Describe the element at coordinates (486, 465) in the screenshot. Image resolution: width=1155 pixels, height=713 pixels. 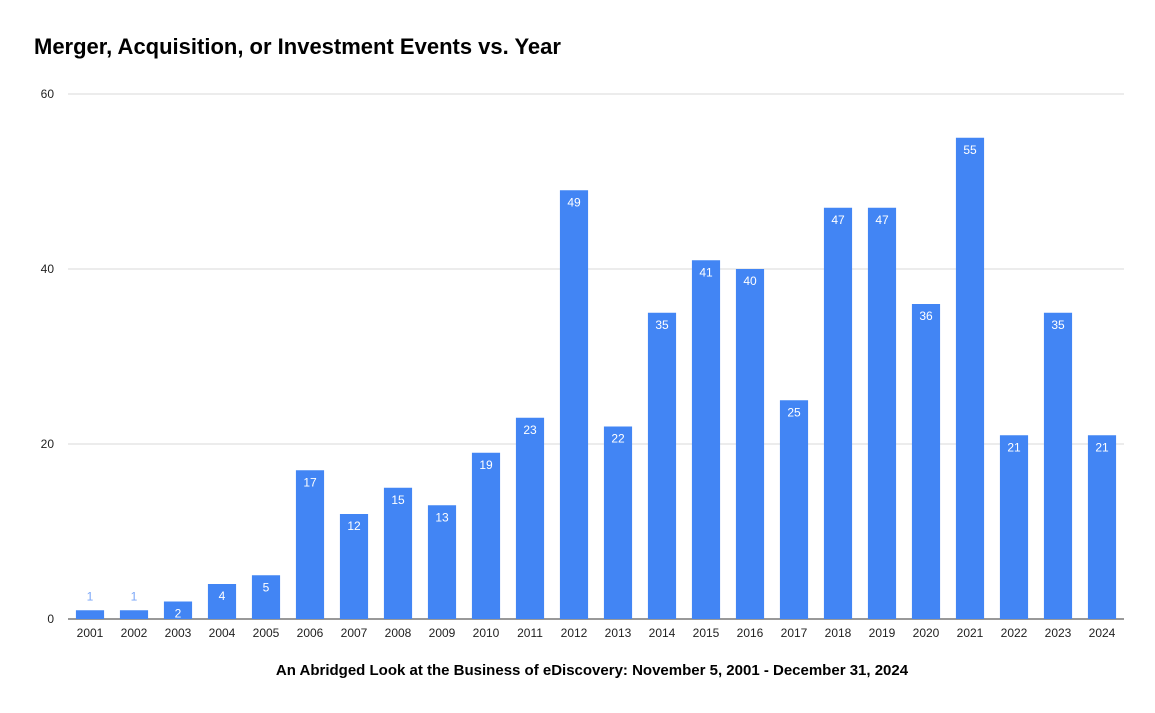
I see `bar-value-label: 19` at that location.